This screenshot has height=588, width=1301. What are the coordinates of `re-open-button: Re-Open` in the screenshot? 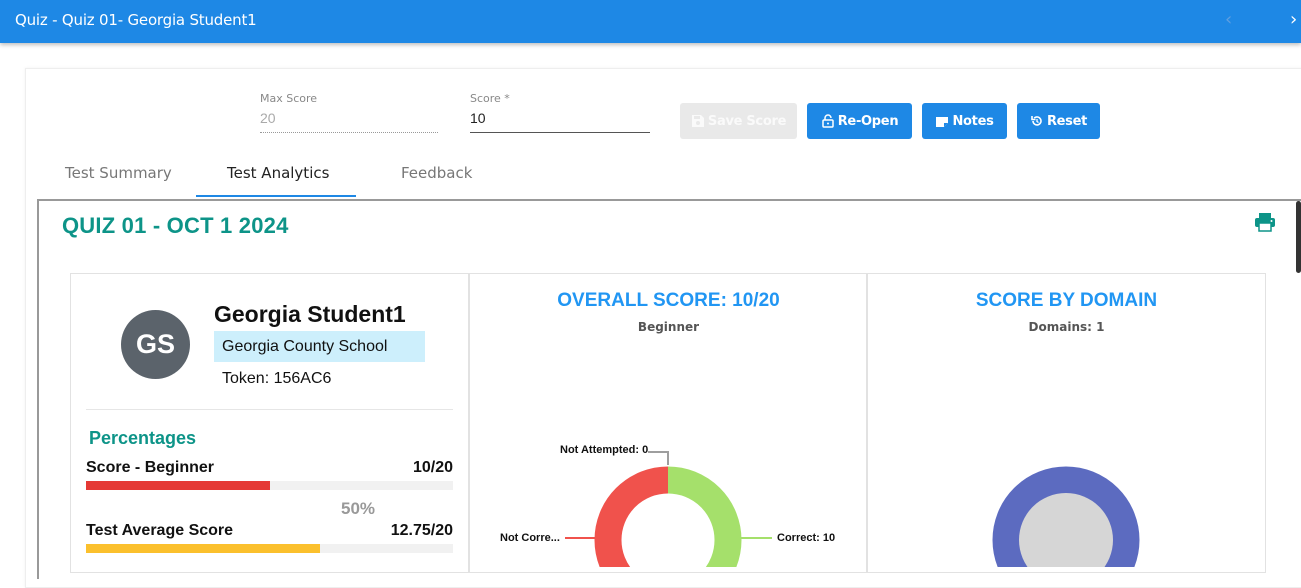 It's located at (859, 121).